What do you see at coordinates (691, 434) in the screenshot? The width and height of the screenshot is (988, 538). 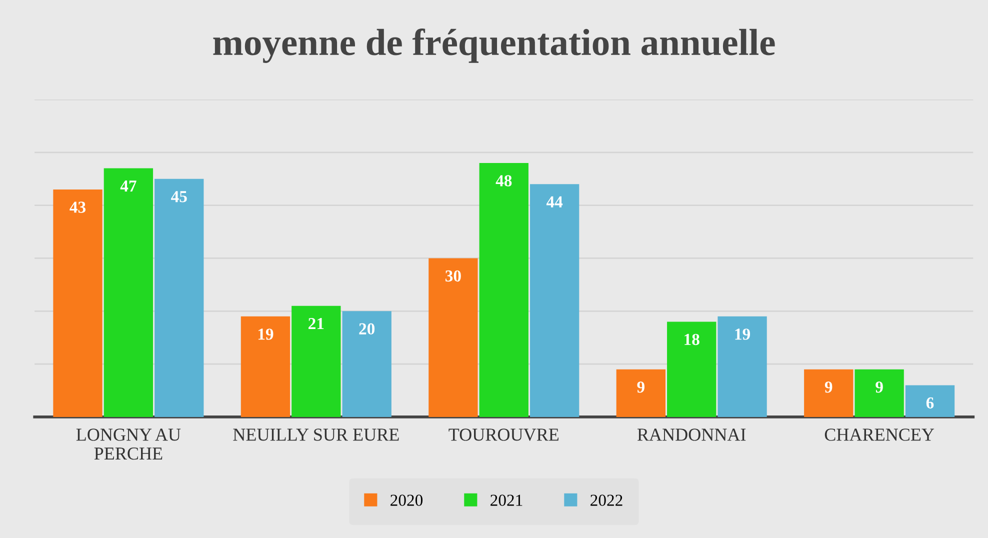 I see `x-tick-label: RANDONNAI` at bounding box center [691, 434].